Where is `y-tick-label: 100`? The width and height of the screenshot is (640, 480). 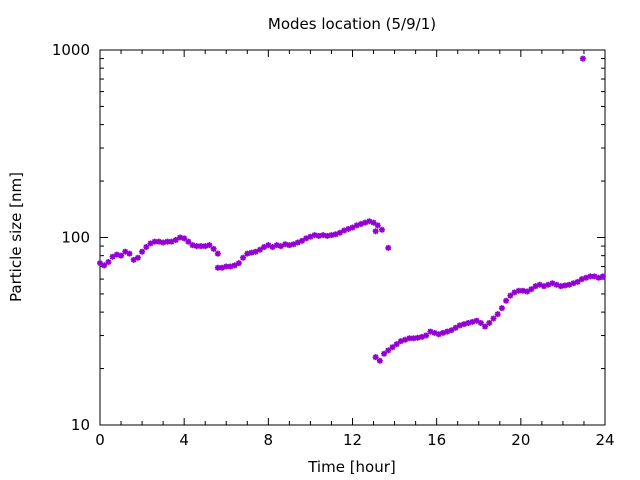 y-tick-label: 100 is located at coordinates (75, 238).